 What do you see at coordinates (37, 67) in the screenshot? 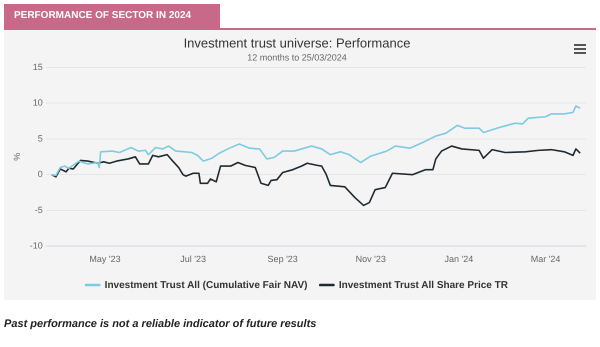
I see `y-tick-label: 15` at bounding box center [37, 67].